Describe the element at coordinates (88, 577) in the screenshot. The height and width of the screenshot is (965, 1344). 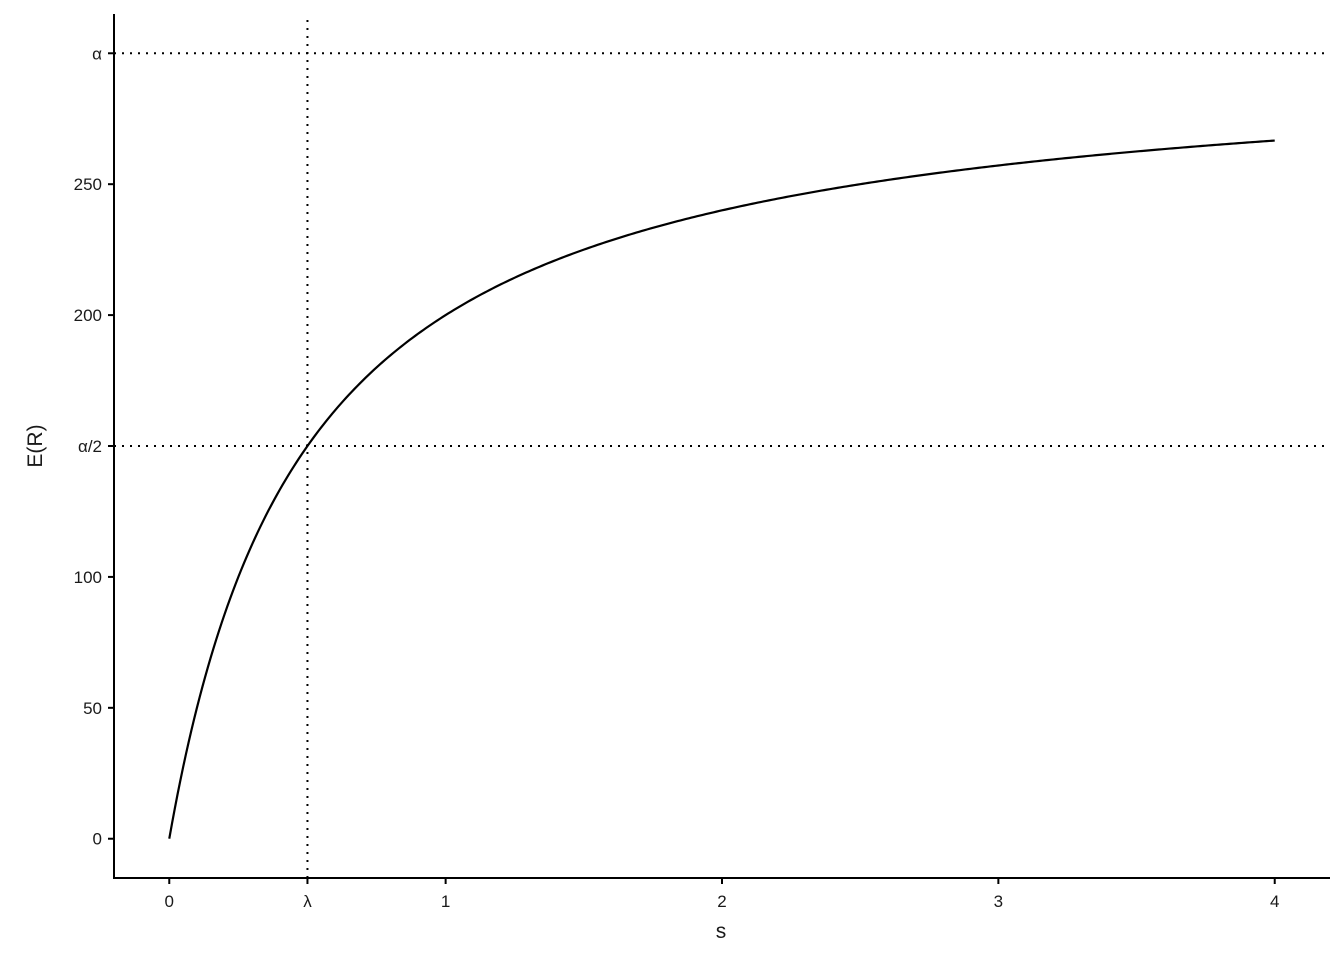
I see `y-tick-label: 100` at that location.